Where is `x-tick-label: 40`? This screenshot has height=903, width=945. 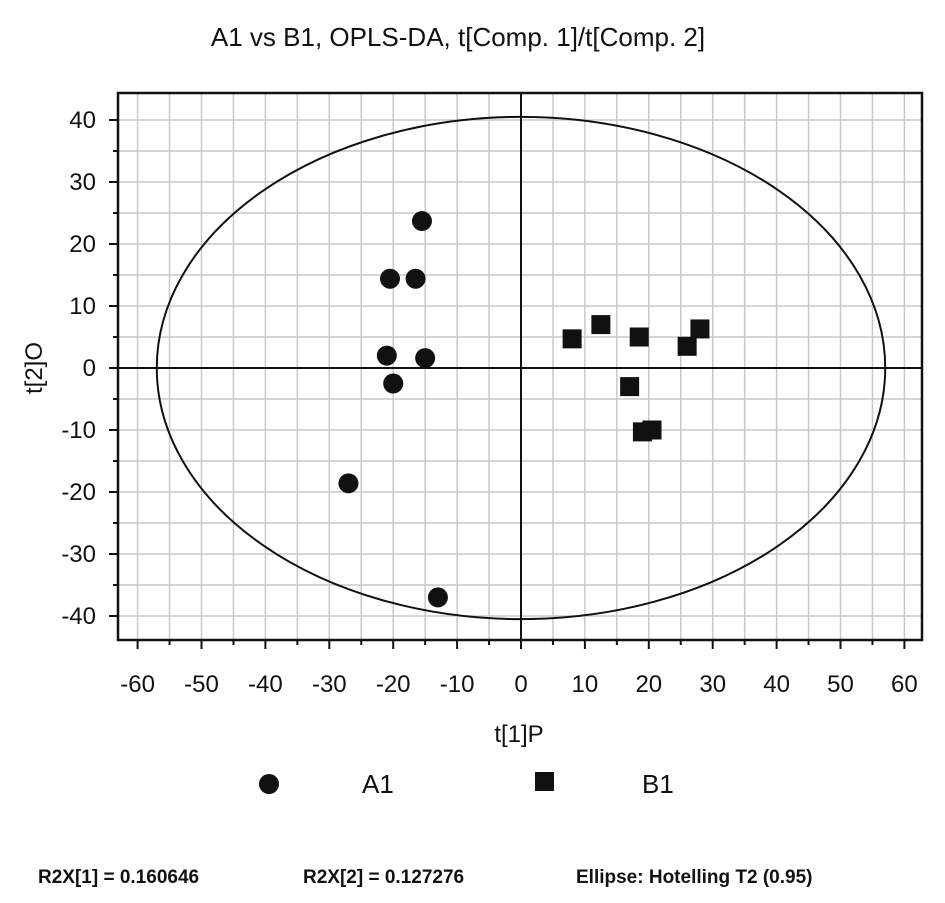 x-tick-label: 40 is located at coordinates (776, 684).